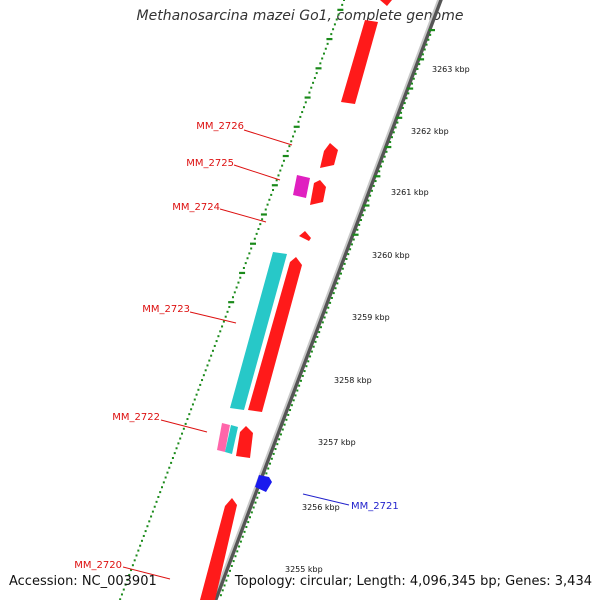 The width and height of the screenshot is (600, 600). Describe the element at coordinates (386, 3) in the screenshot. I see `gene-feature-top-tip` at that location.